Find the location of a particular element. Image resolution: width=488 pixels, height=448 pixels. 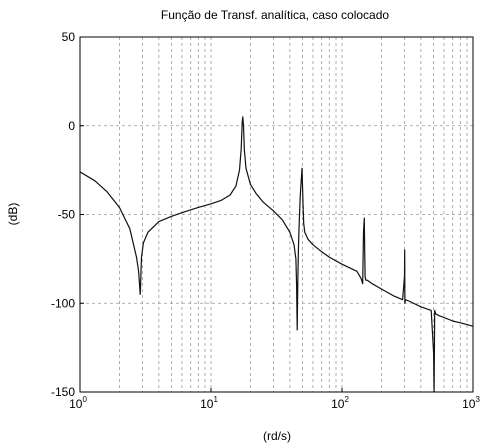

x-axis-label: (rd/s) is located at coordinates (277, 436).